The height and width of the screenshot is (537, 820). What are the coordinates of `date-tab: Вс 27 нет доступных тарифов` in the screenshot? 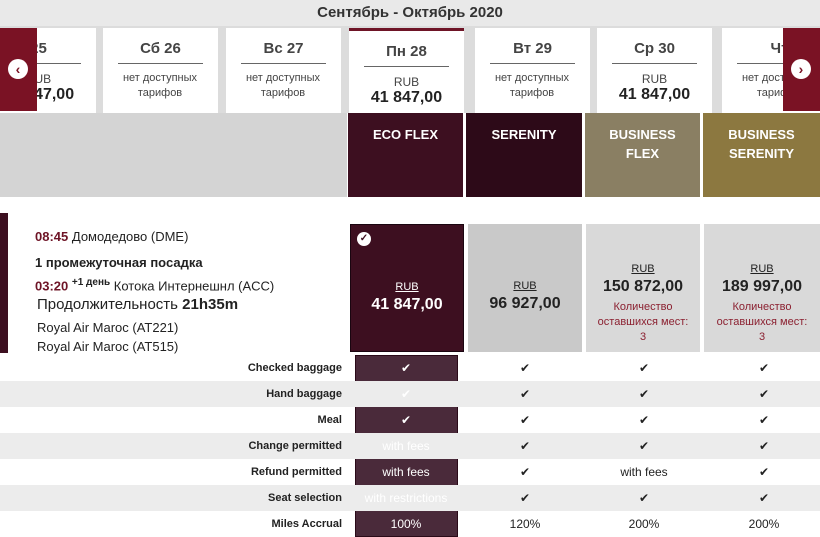 It's located at (283, 70).